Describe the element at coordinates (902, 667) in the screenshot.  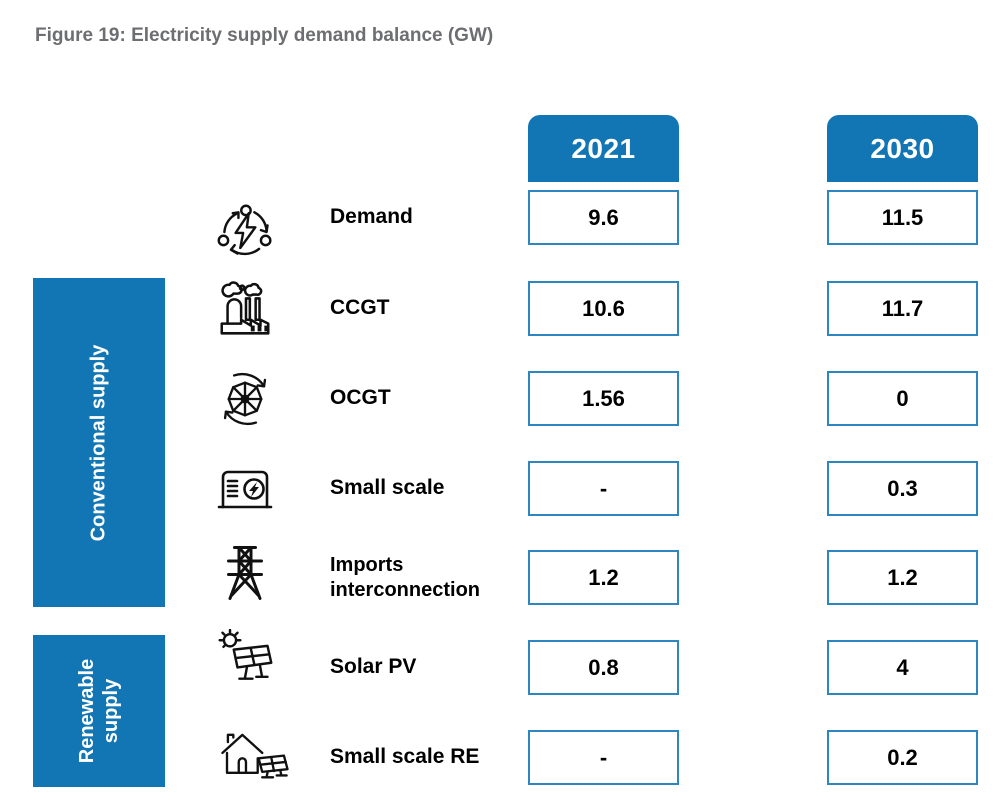
I see `value-solar-pv-2030: 4` at that location.